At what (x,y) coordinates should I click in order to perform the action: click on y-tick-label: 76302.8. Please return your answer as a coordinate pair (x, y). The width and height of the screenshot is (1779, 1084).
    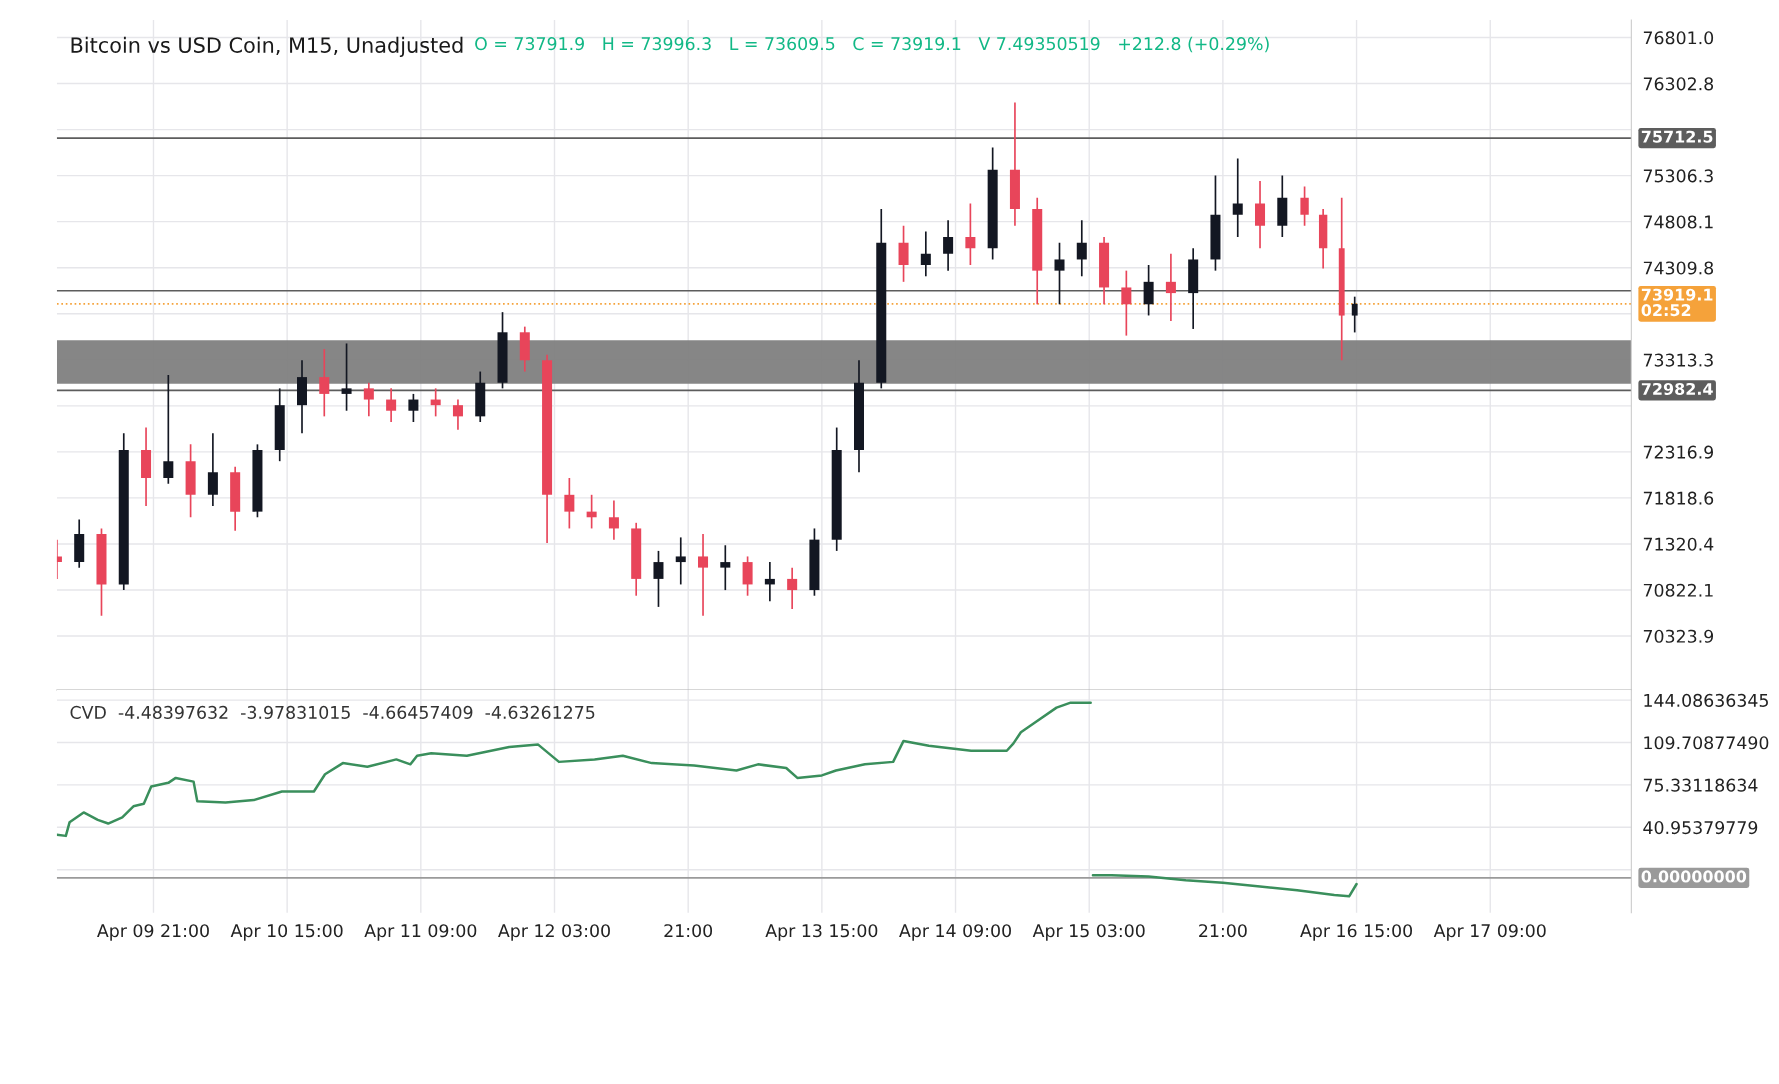
    Looking at the image, I should click on (1678, 84).